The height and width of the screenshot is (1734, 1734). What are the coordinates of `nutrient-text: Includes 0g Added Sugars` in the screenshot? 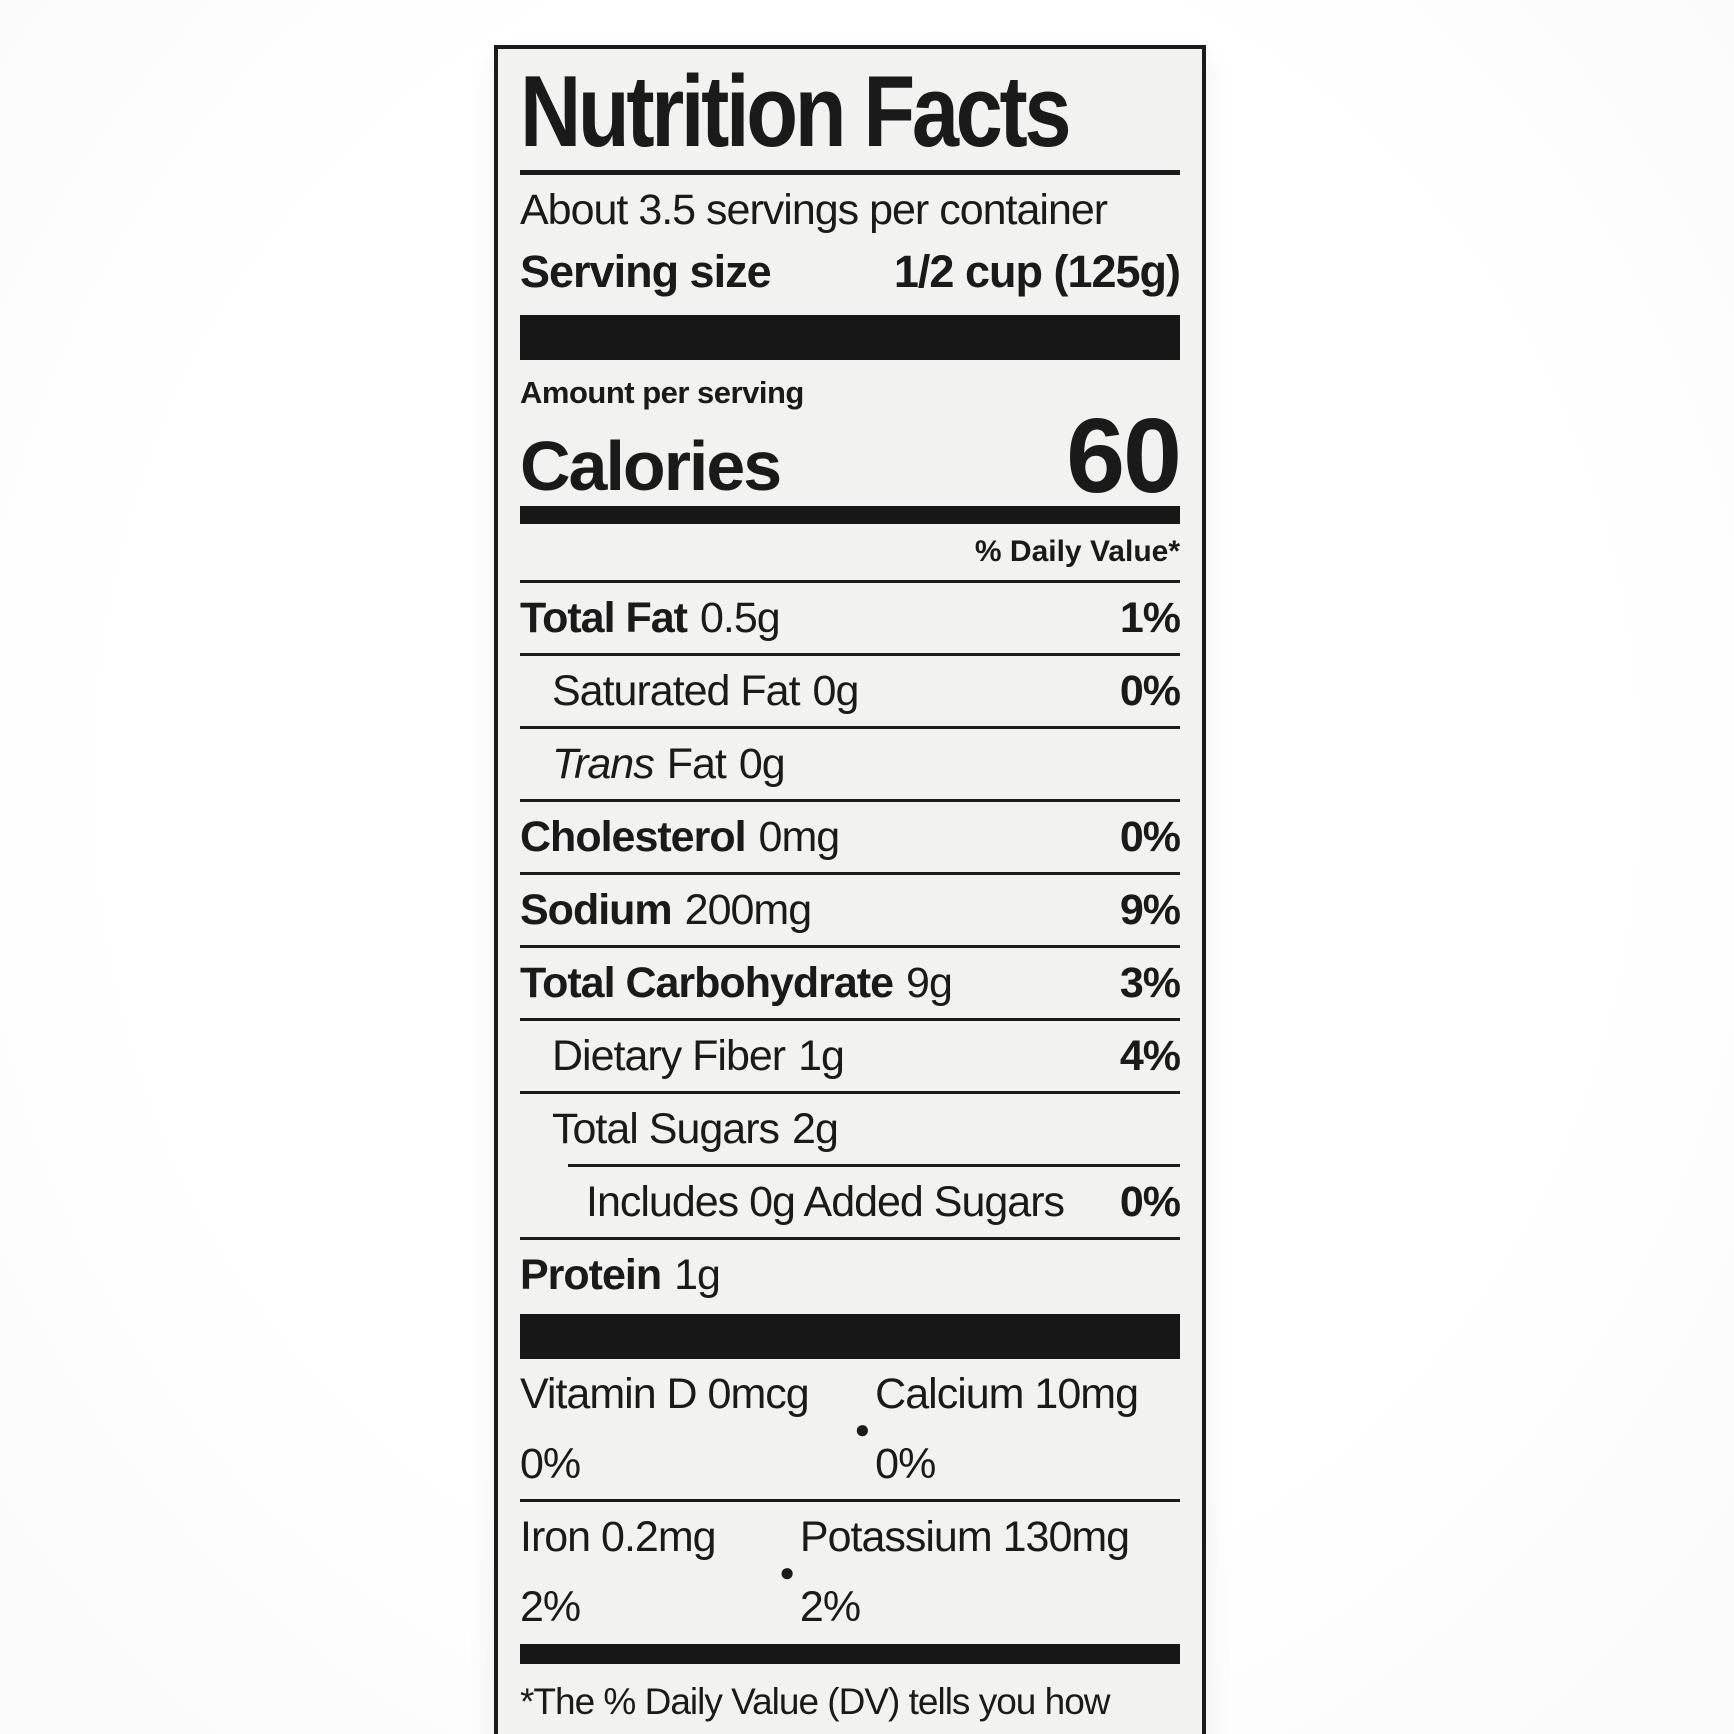 It's located at (825, 1202).